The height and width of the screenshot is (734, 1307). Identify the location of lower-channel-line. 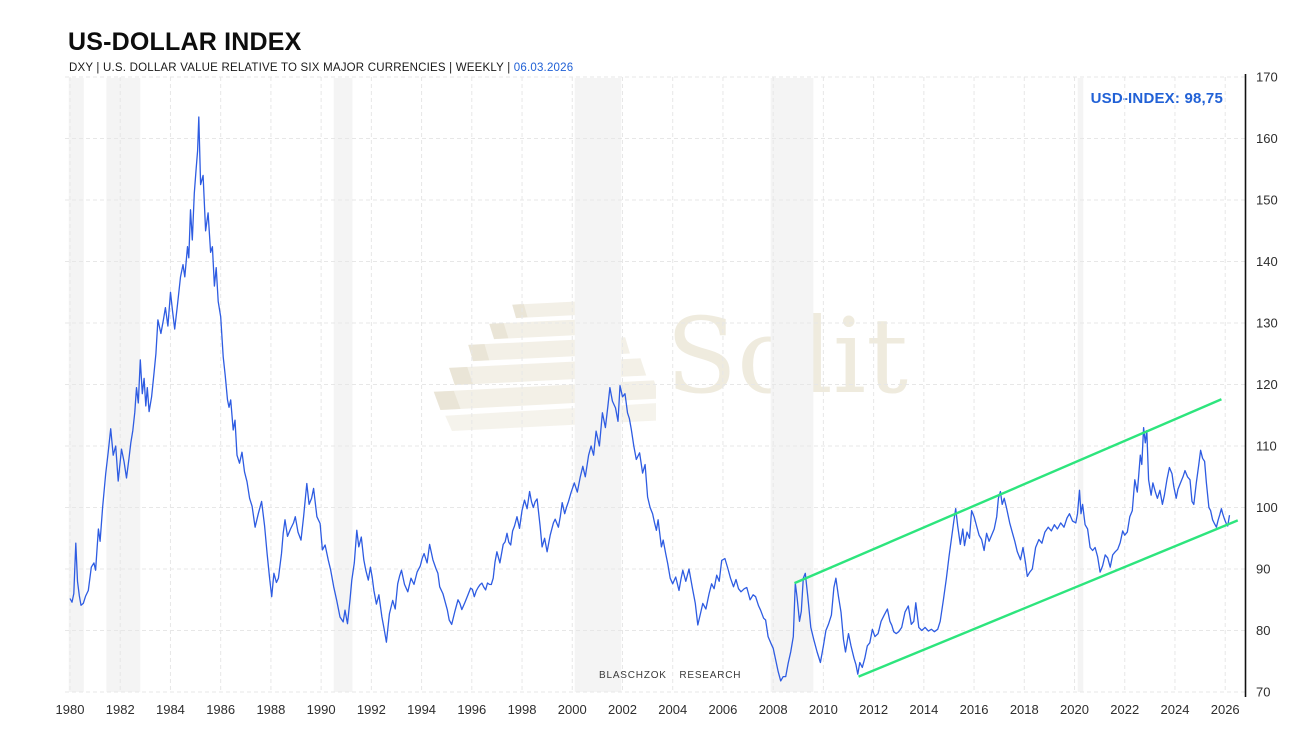
(1048, 598).